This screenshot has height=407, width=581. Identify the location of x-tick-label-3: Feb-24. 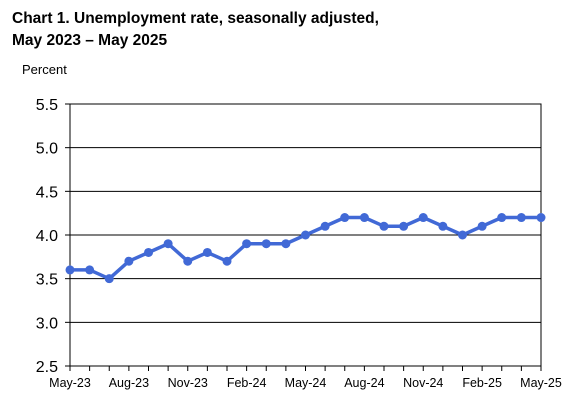
(247, 383).